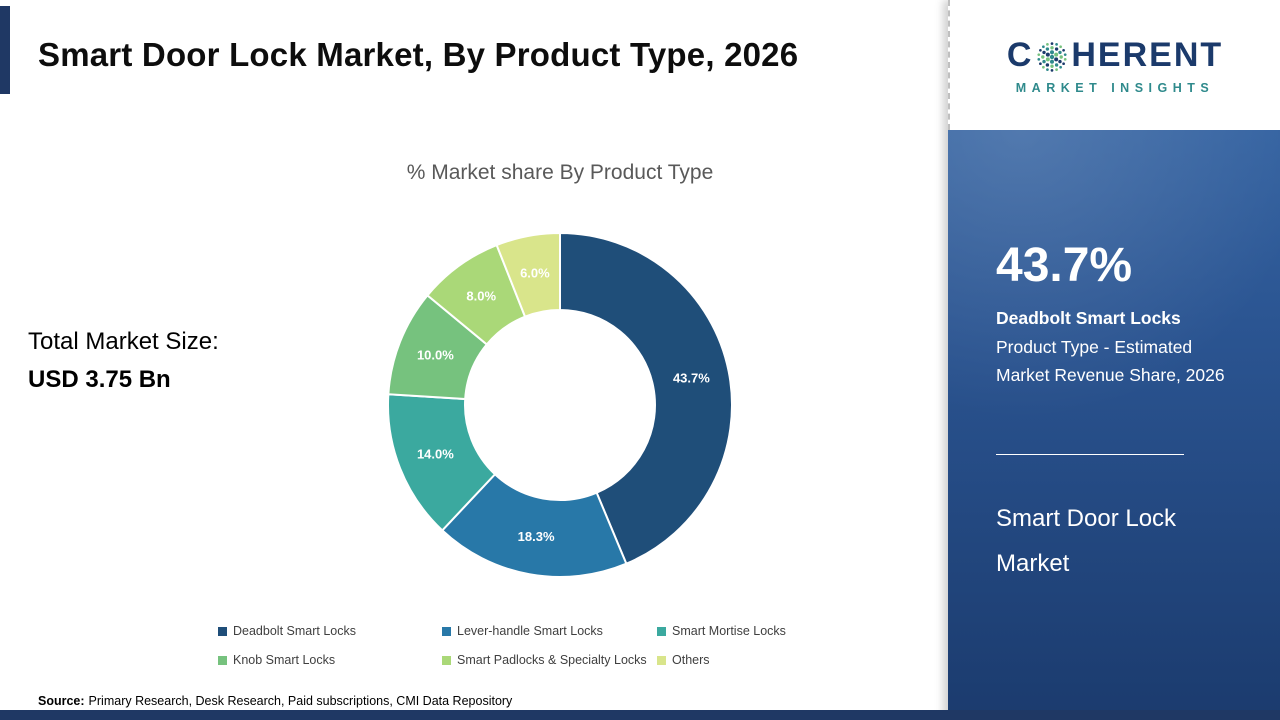 This screenshot has height=720, width=1280. I want to click on donut-chart: 43.7% 18.3% 14.0% 10.0% 8.0% 6.0%, so click(560, 404).